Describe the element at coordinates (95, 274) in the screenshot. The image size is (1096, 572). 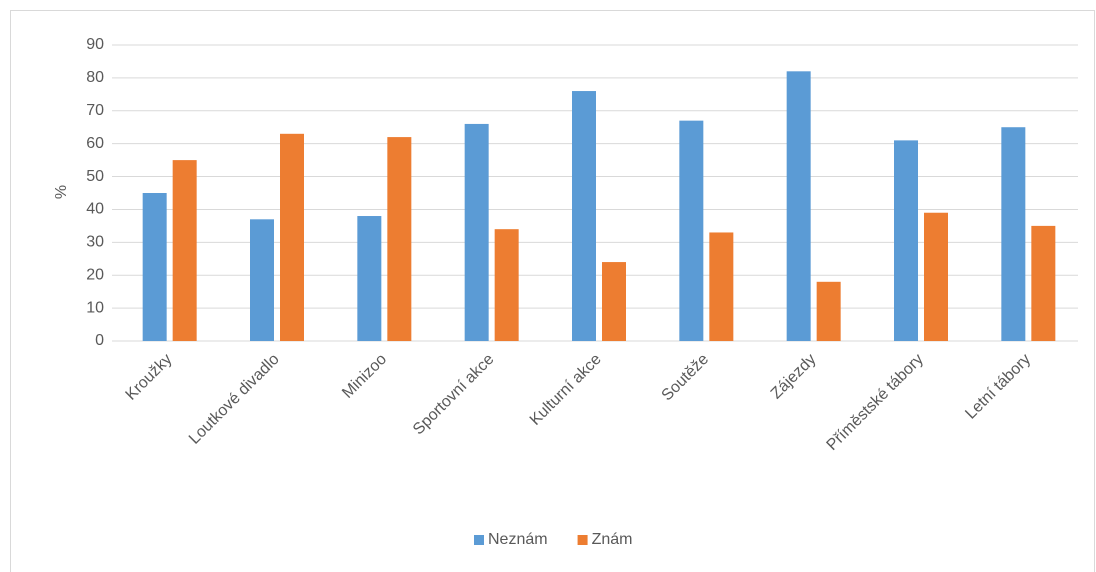
I see `y-tick-label: 20` at that location.